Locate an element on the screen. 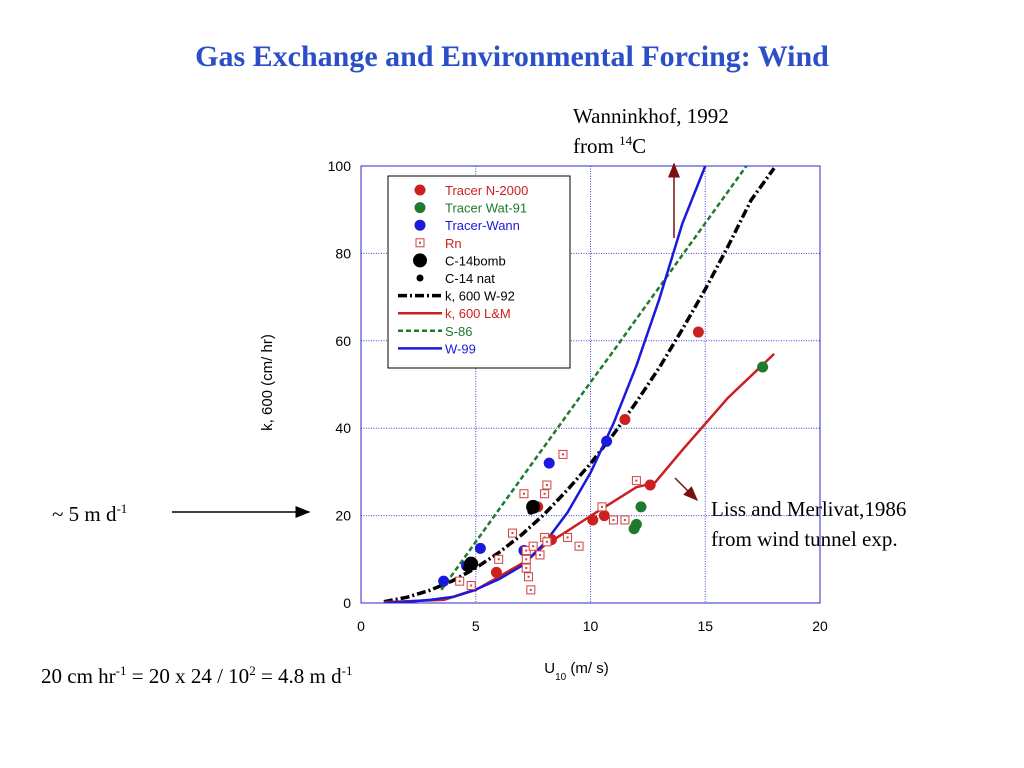 The image size is (1024, 768). legend-entry: k, 600 W-92 is located at coordinates (456, 296).